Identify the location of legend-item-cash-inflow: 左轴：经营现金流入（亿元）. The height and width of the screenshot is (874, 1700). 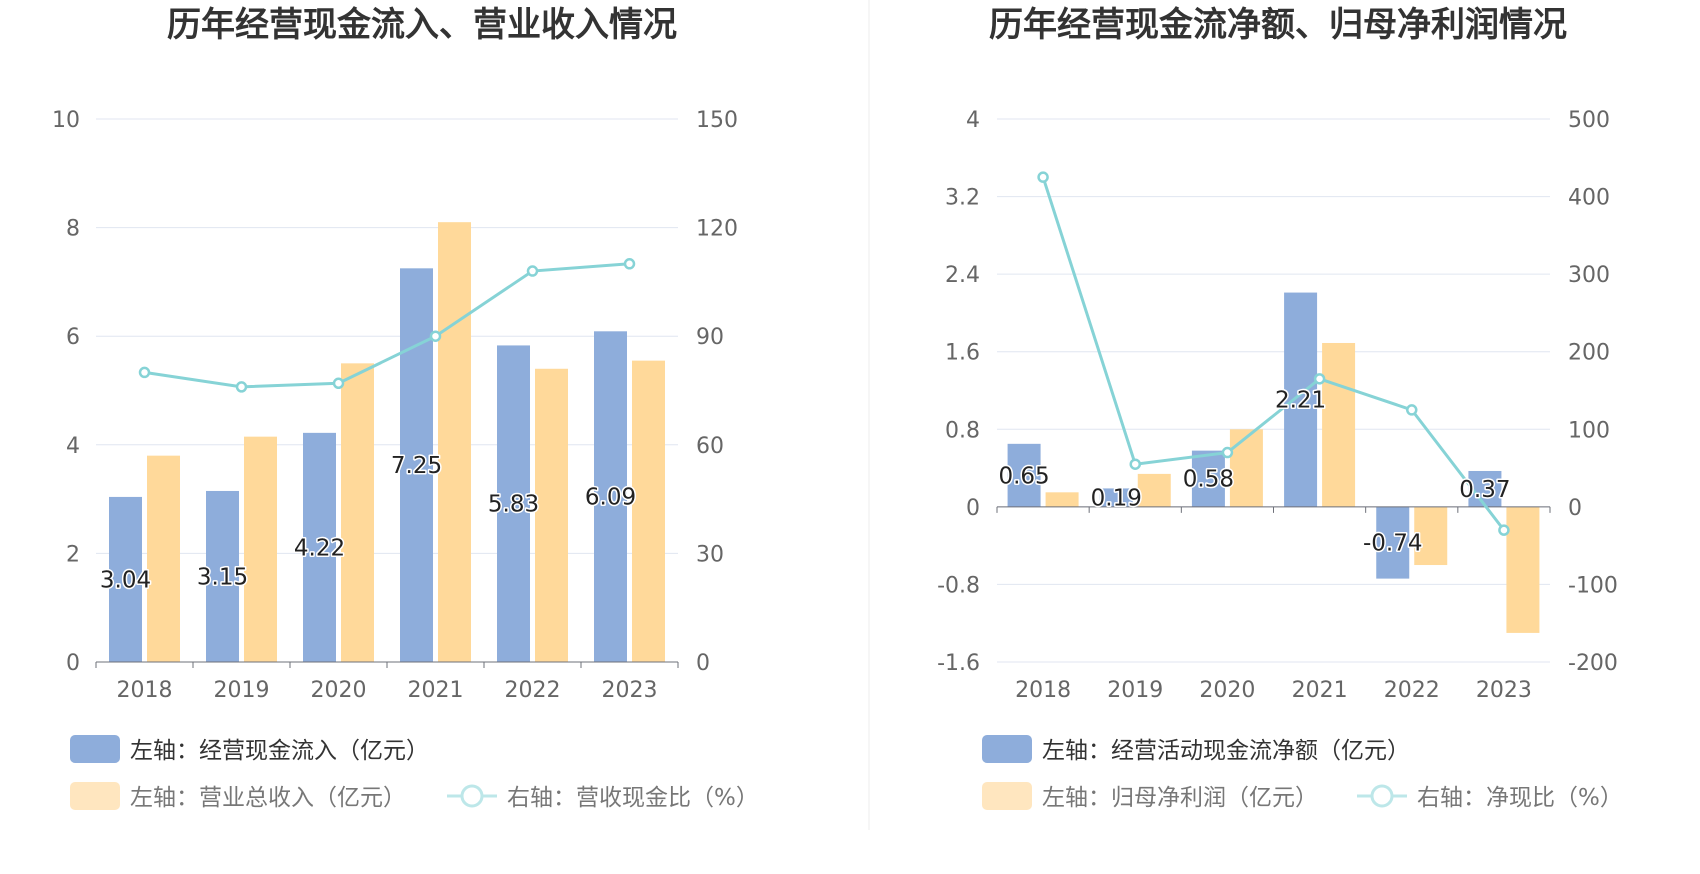
(249, 749).